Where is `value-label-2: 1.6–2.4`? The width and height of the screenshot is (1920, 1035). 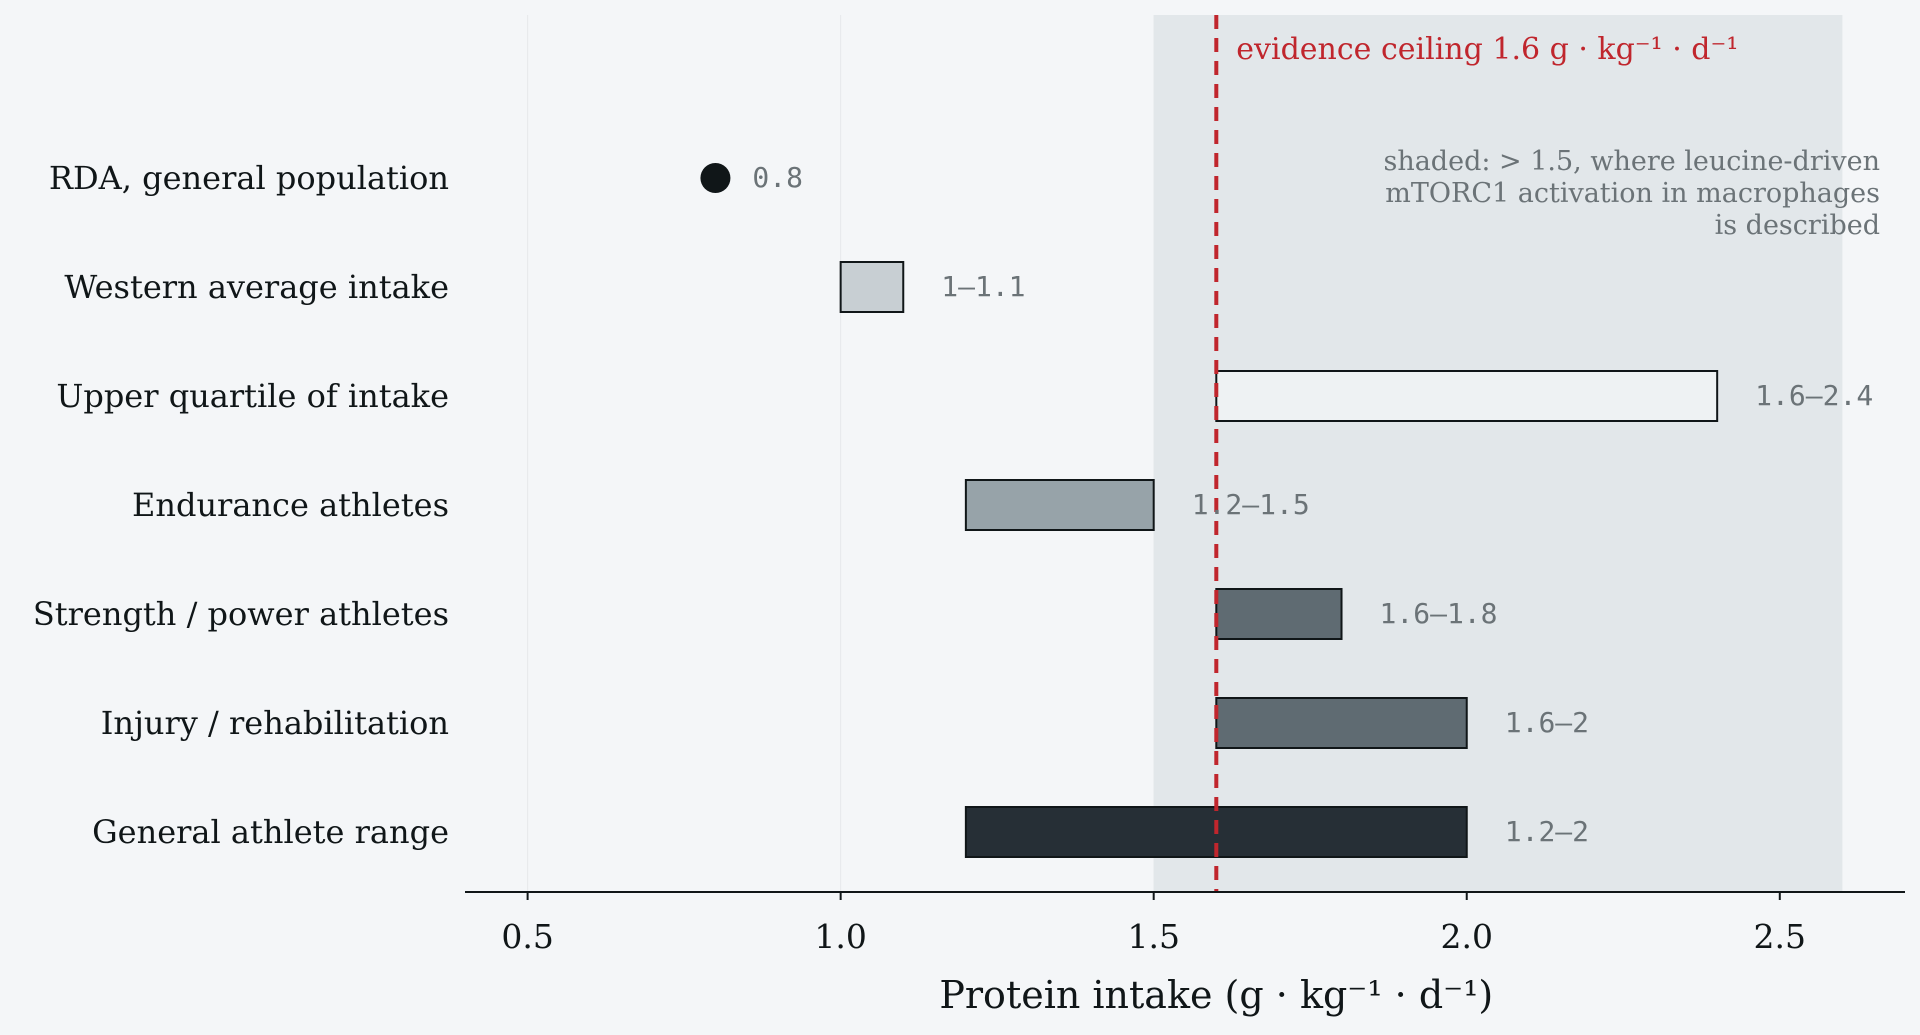 value-label-2: 1.6–2.4 is located at coordinates (1814, 395).